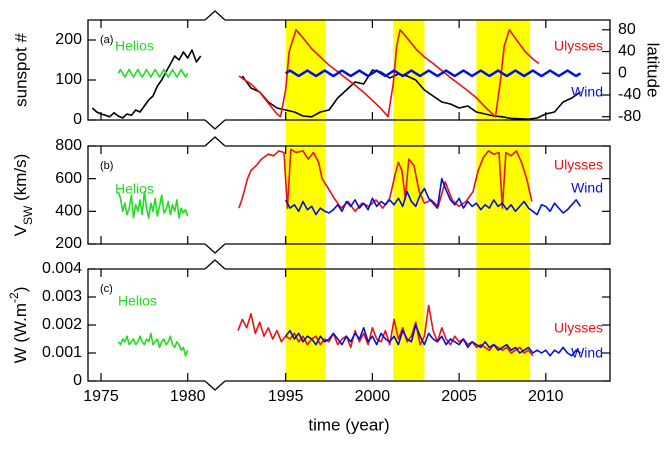 The image size is (665, 465). What do you see at coordinates (459, 396) in the screenshot?
I see `x-tick-label: 2005` at bounding box center [459, 396].